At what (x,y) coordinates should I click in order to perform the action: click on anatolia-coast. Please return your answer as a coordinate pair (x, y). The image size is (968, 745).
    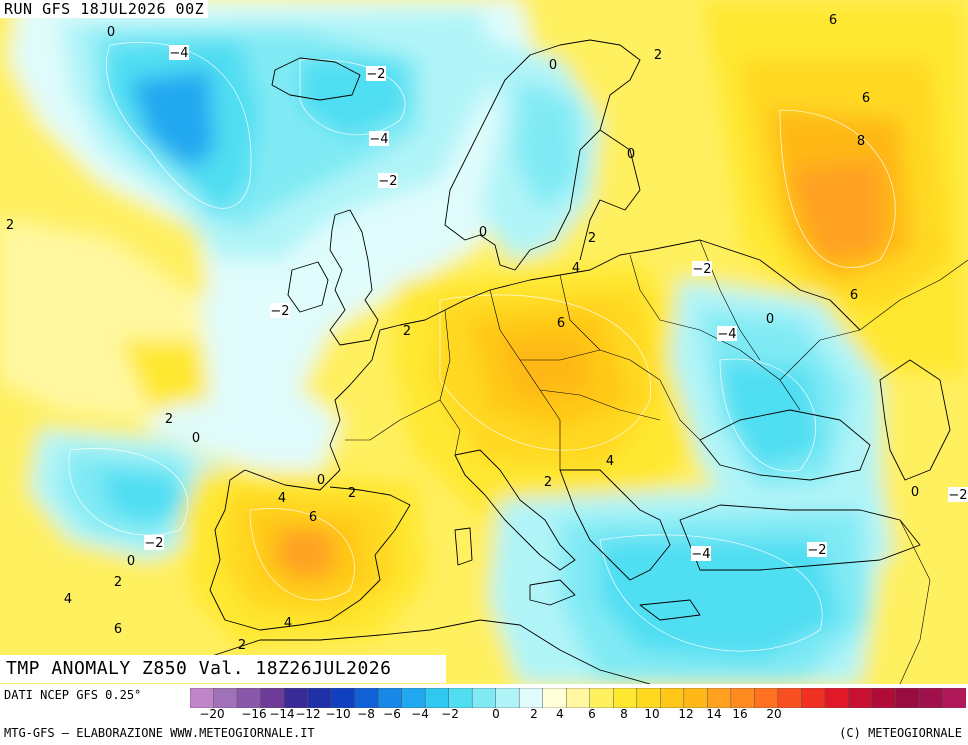
    Looking at the image, I should click on (800, 537).